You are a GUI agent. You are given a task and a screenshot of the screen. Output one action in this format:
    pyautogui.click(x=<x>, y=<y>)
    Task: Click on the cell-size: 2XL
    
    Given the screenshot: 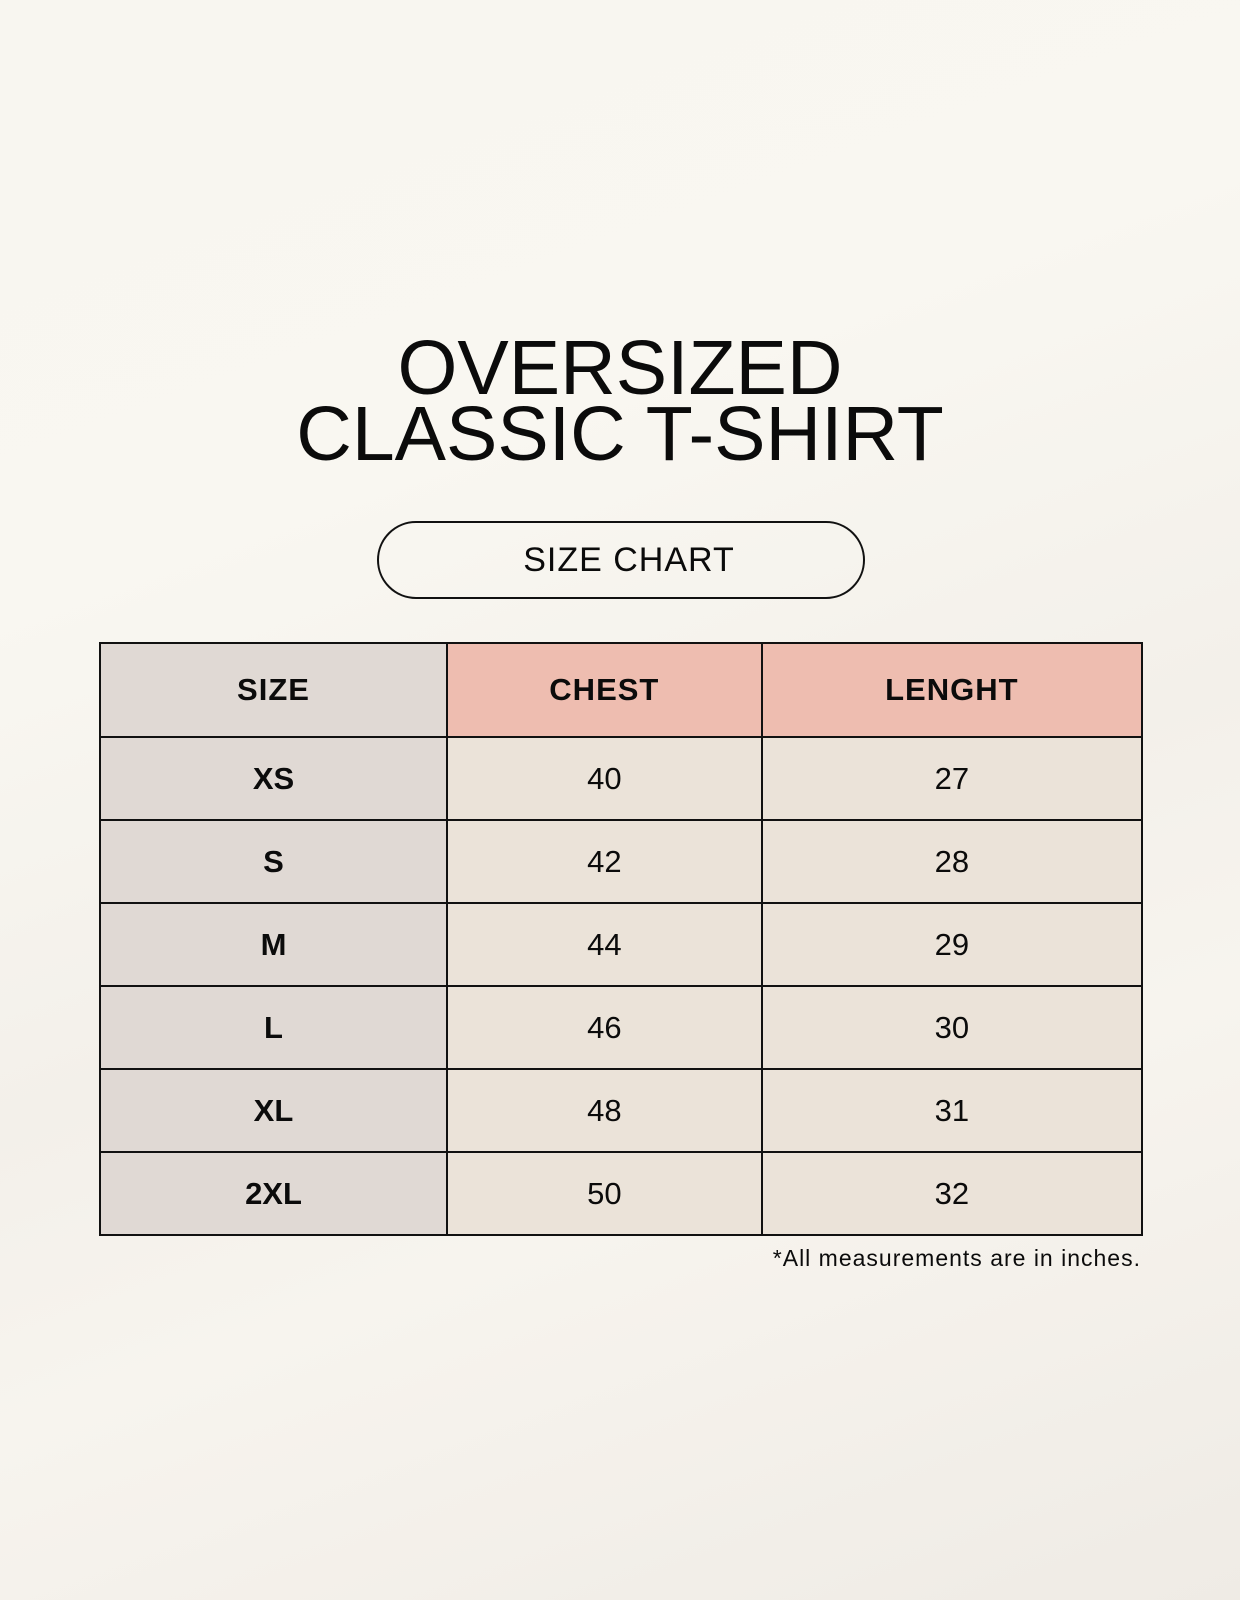 What is the action you would take?
    pyautogui.click(x=273, y=1193)
    